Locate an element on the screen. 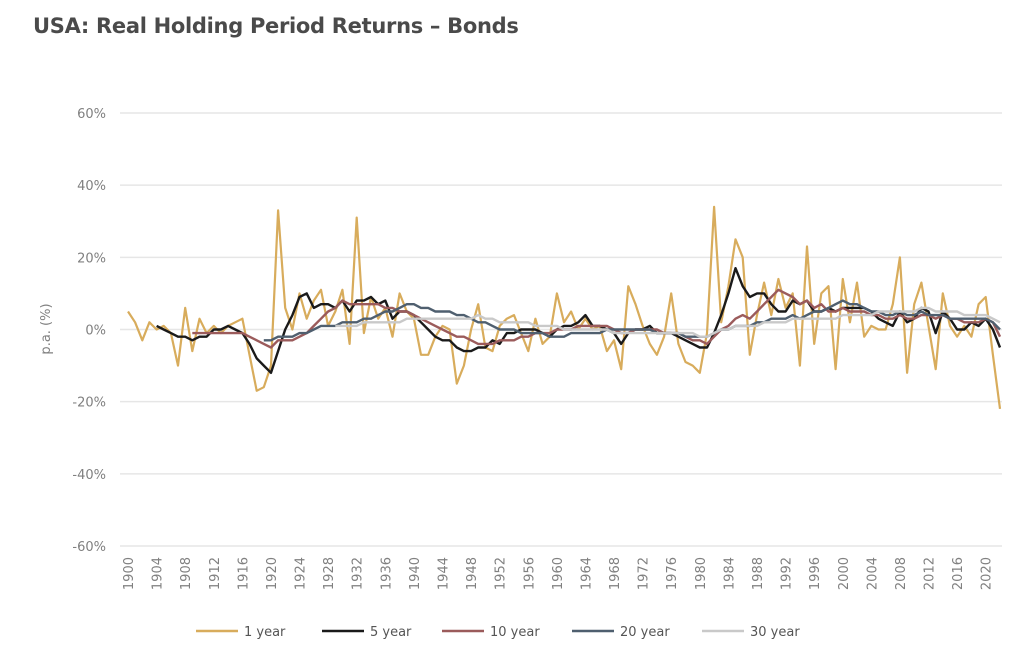  x-tick-label: 1960 is located at coordinates (558, 573).